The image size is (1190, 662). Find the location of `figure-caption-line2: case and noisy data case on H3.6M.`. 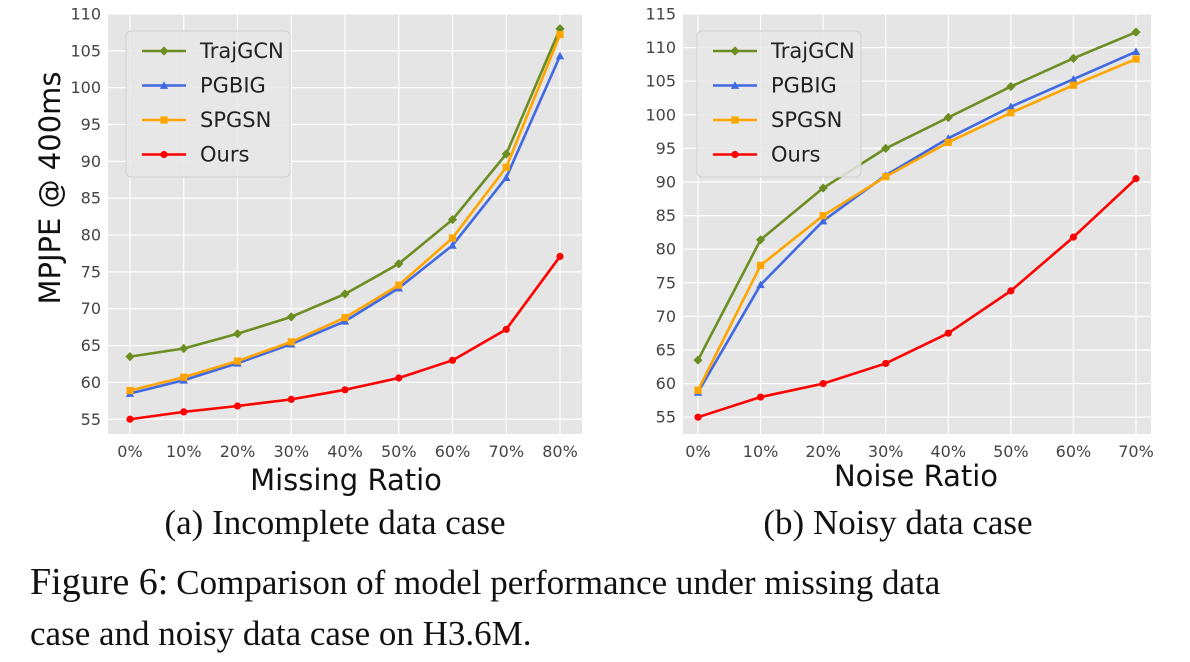

figure-caption-line2: case and noisy data case on H3.6M. is located at coordinates (281, 633).